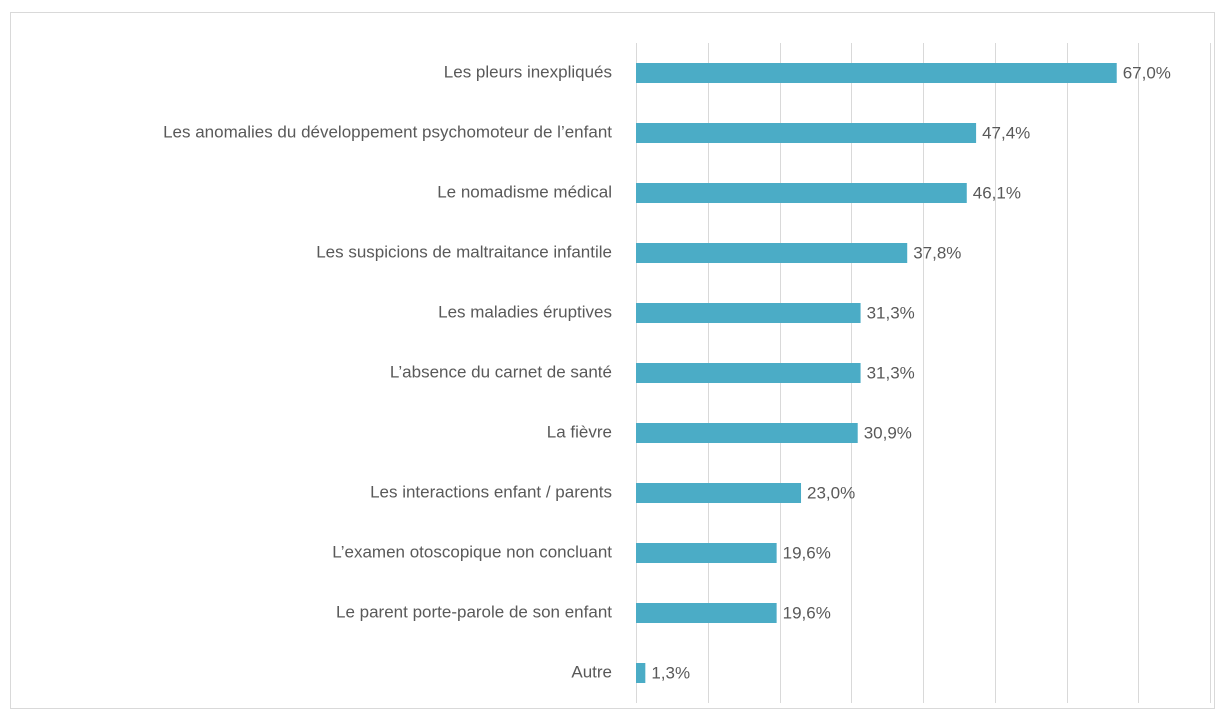 This screenshot has width=1228, height=722. What do you see at coordinates (579, 431) in the screenshot?
I see `category-label: La fièvre` at bounding box center [579, 431].